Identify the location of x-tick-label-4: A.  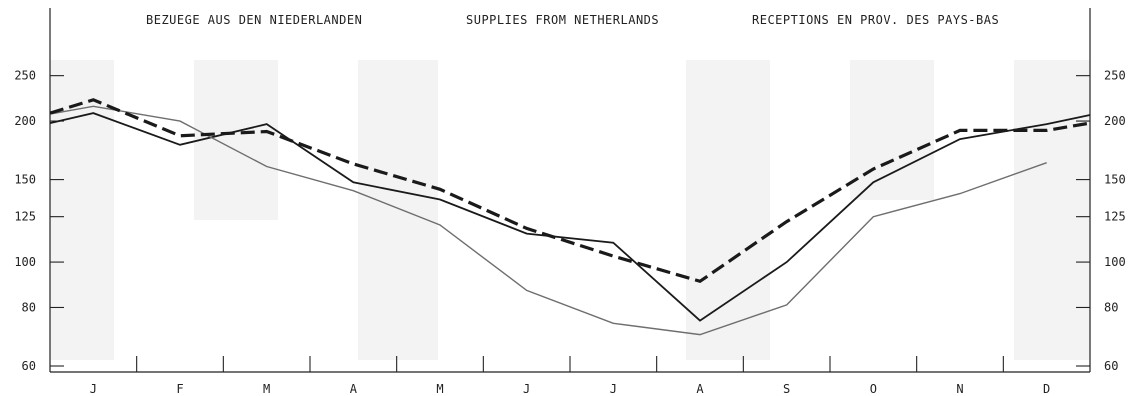
(354, 389).